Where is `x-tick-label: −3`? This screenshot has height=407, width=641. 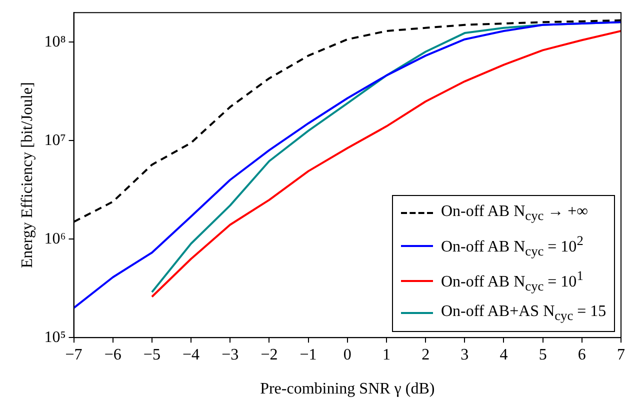 x-tick-label: −3 is located at coordinates (230, 355).